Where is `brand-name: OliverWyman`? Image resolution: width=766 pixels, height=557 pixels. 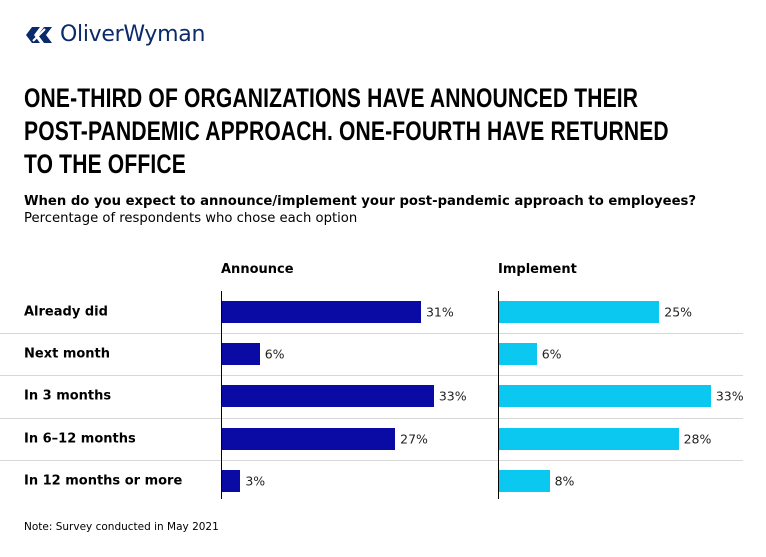
brand-name: OliverWyman is located at coordinates (133, 34).